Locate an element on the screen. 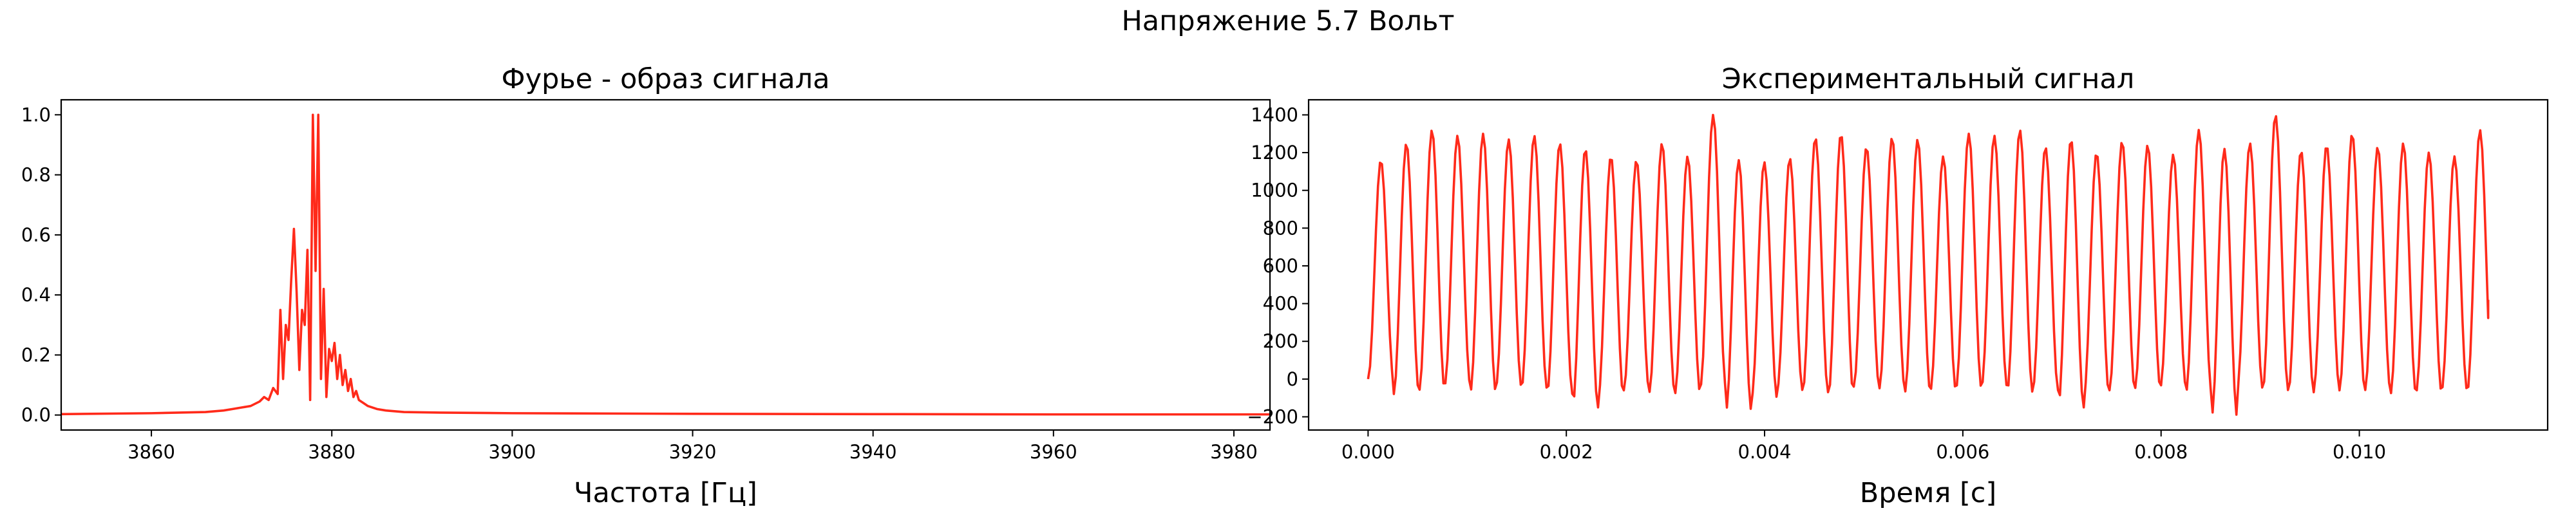 The height and width of the screenshot is (515, 2576). x-tick-label: 3900 is located at coordinates (512, 452).